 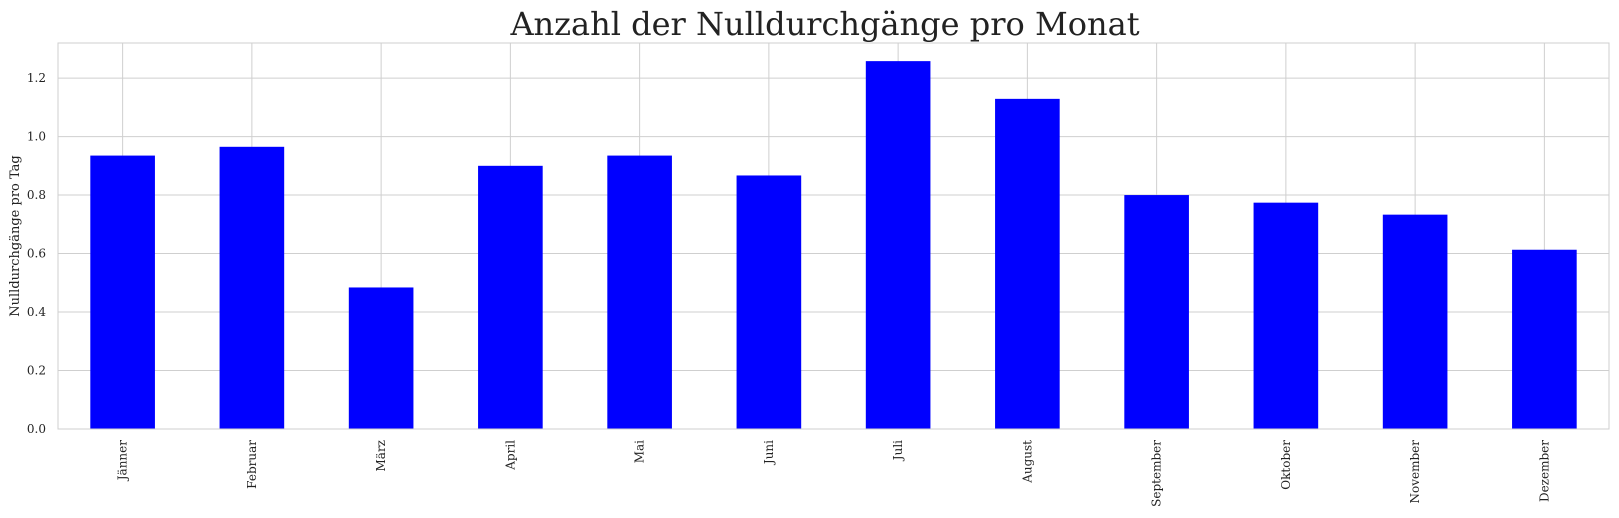 What do you see at coordinates (36, 429) in the screenshot?
I see `y-tick-label: 0.0` at bounding box center [36, 429].